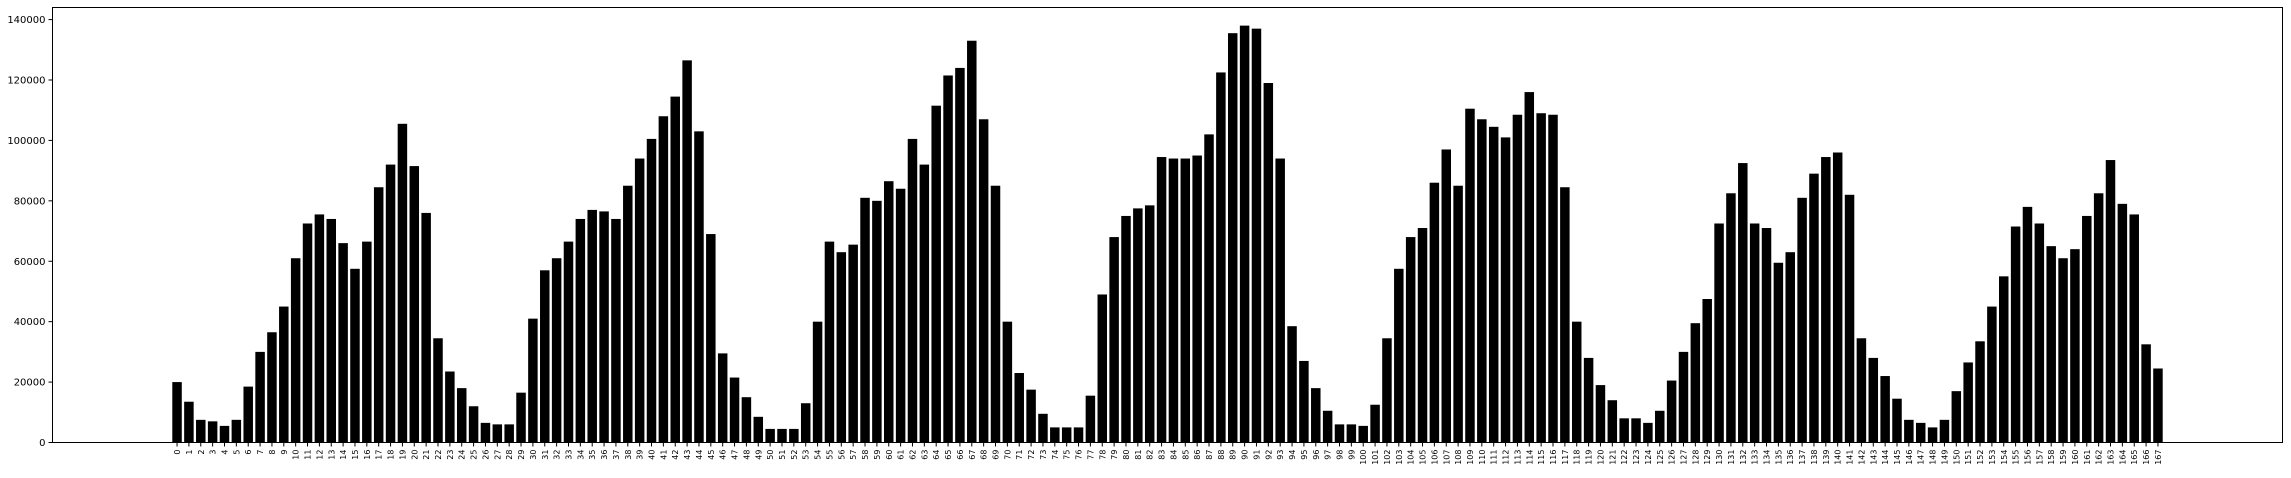 Image resolution: width=2291 pixels, height=478 pixels. What do you see at coordinates (924, 455) in the screenshot?
I see `x-tick-label: 63` at bounding box center [924, 455].